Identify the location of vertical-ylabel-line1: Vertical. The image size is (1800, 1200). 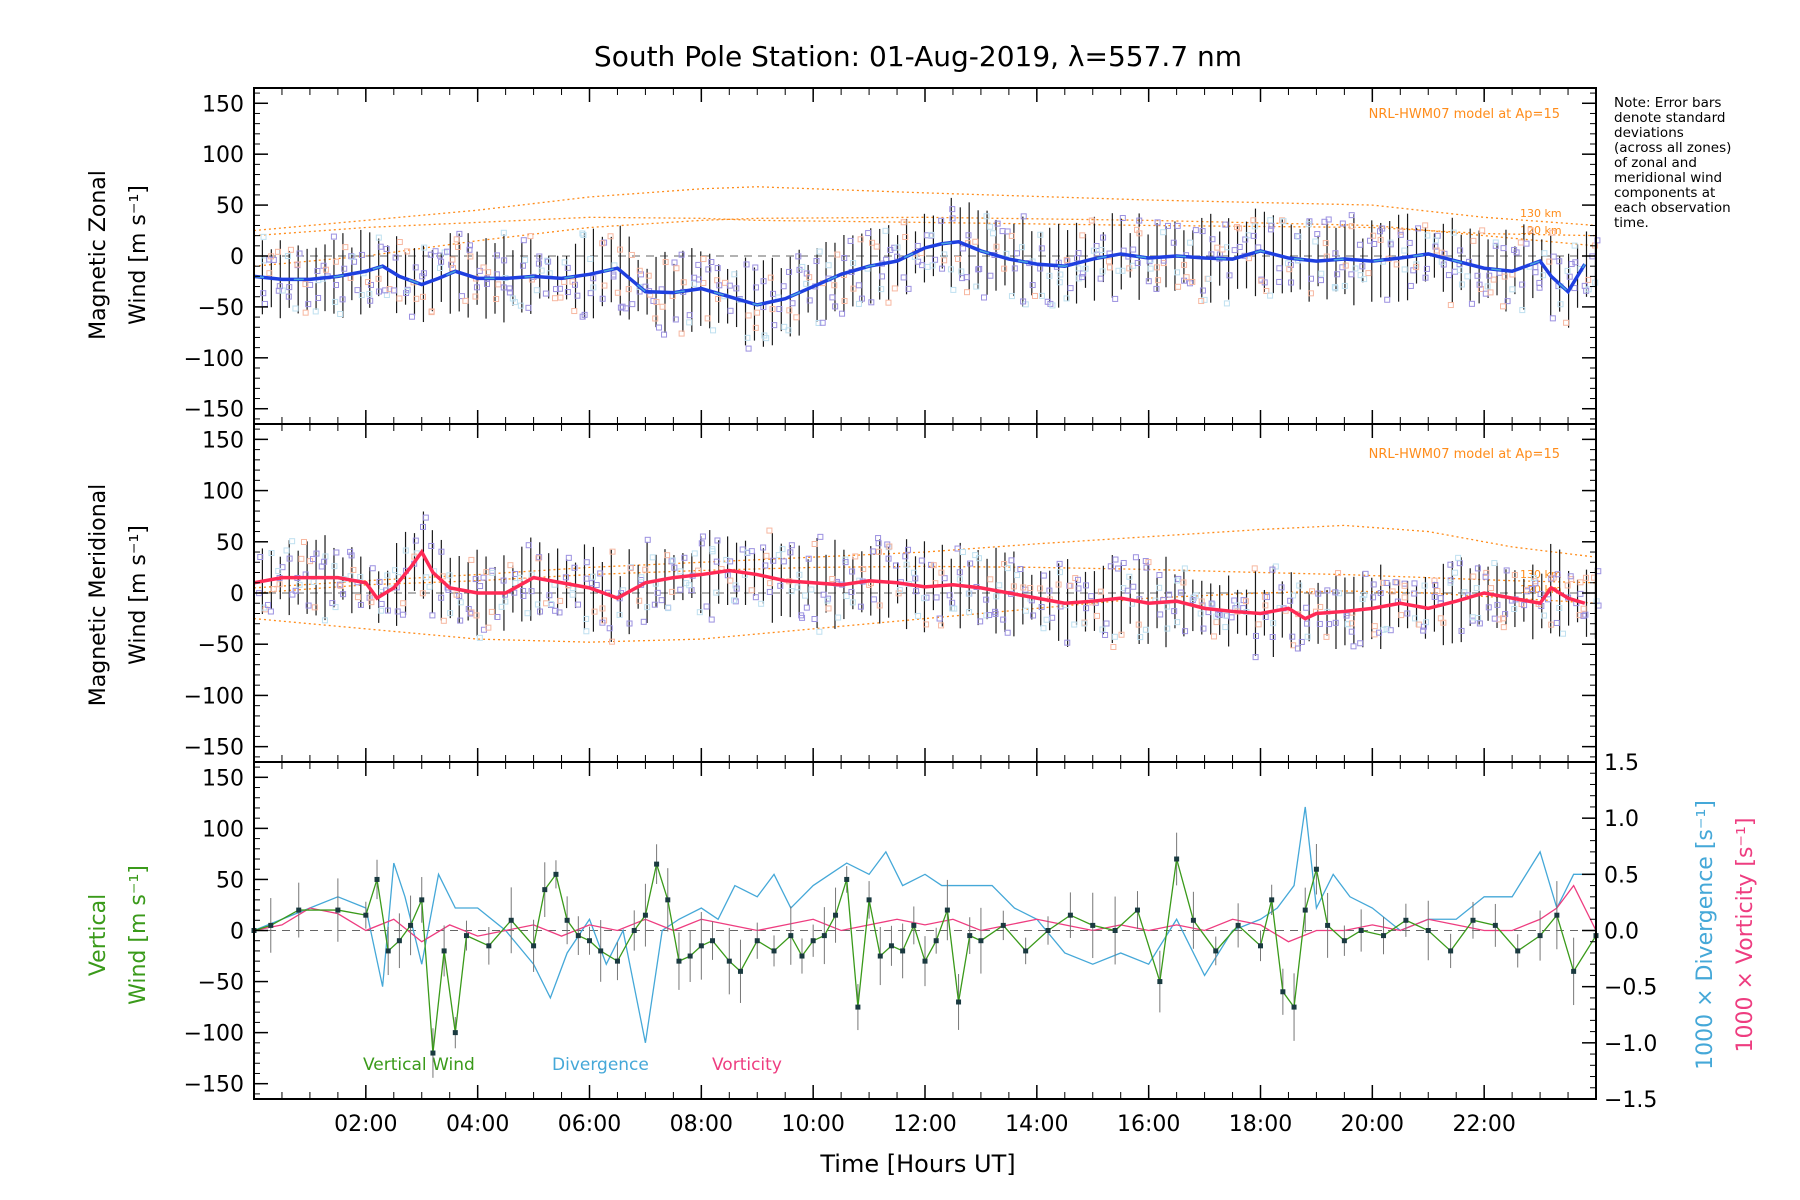
(98, 935).